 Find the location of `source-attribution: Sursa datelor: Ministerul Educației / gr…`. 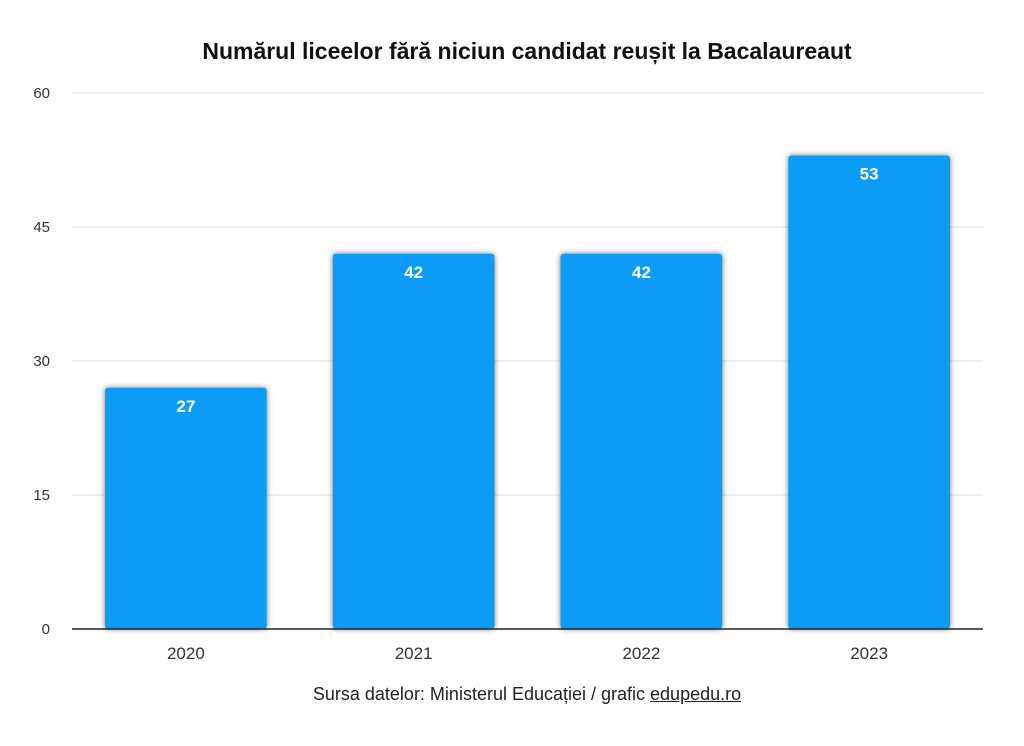

source-attribution: Sursa datelor: Ministerul Educației / gr… is located at coordinates (512, 694).